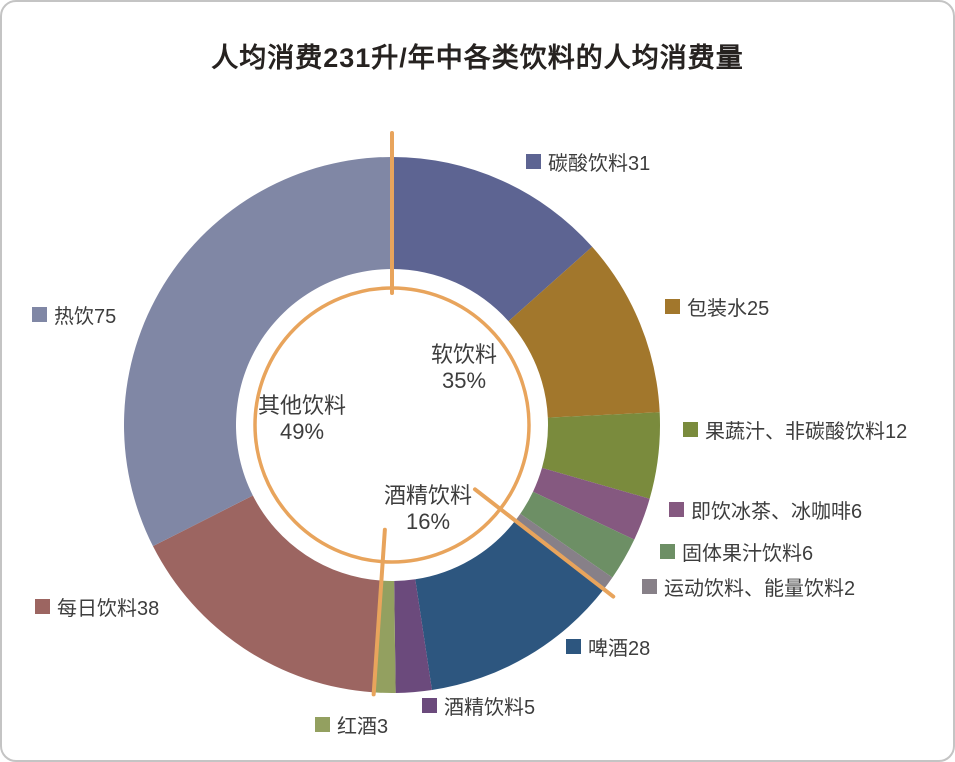 The height and width of the screenshot is (762, 955). I want to click on group-label-pct: 49%, so click(302, 431).